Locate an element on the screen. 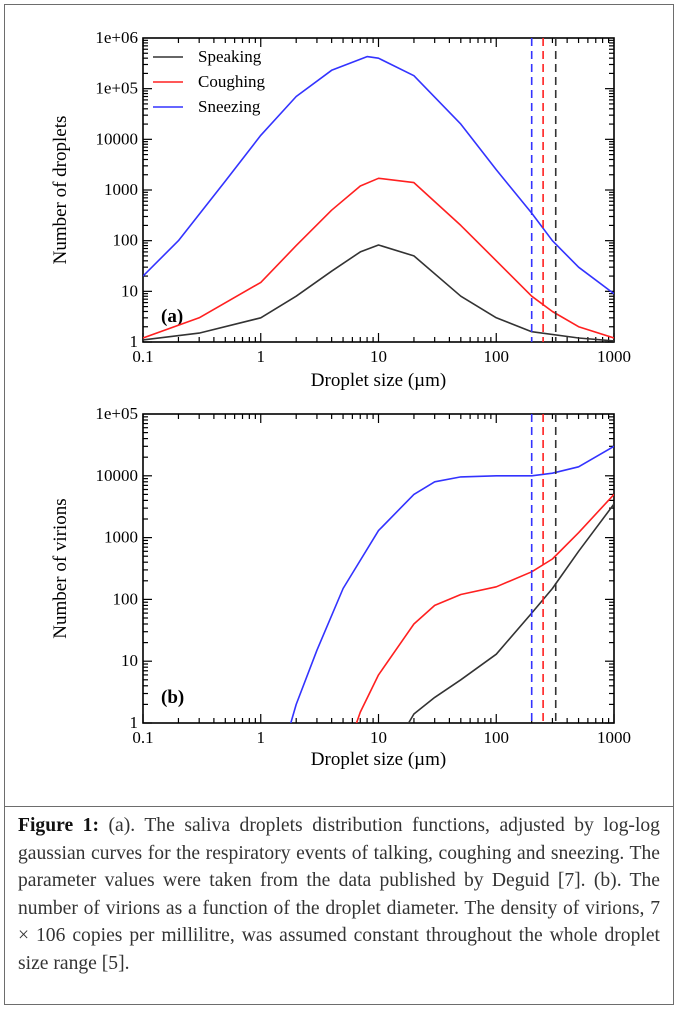 Image resolution: width=678 pixels, height=1009 pixels. panel-label: (a) is located at coordinates (172, 316).